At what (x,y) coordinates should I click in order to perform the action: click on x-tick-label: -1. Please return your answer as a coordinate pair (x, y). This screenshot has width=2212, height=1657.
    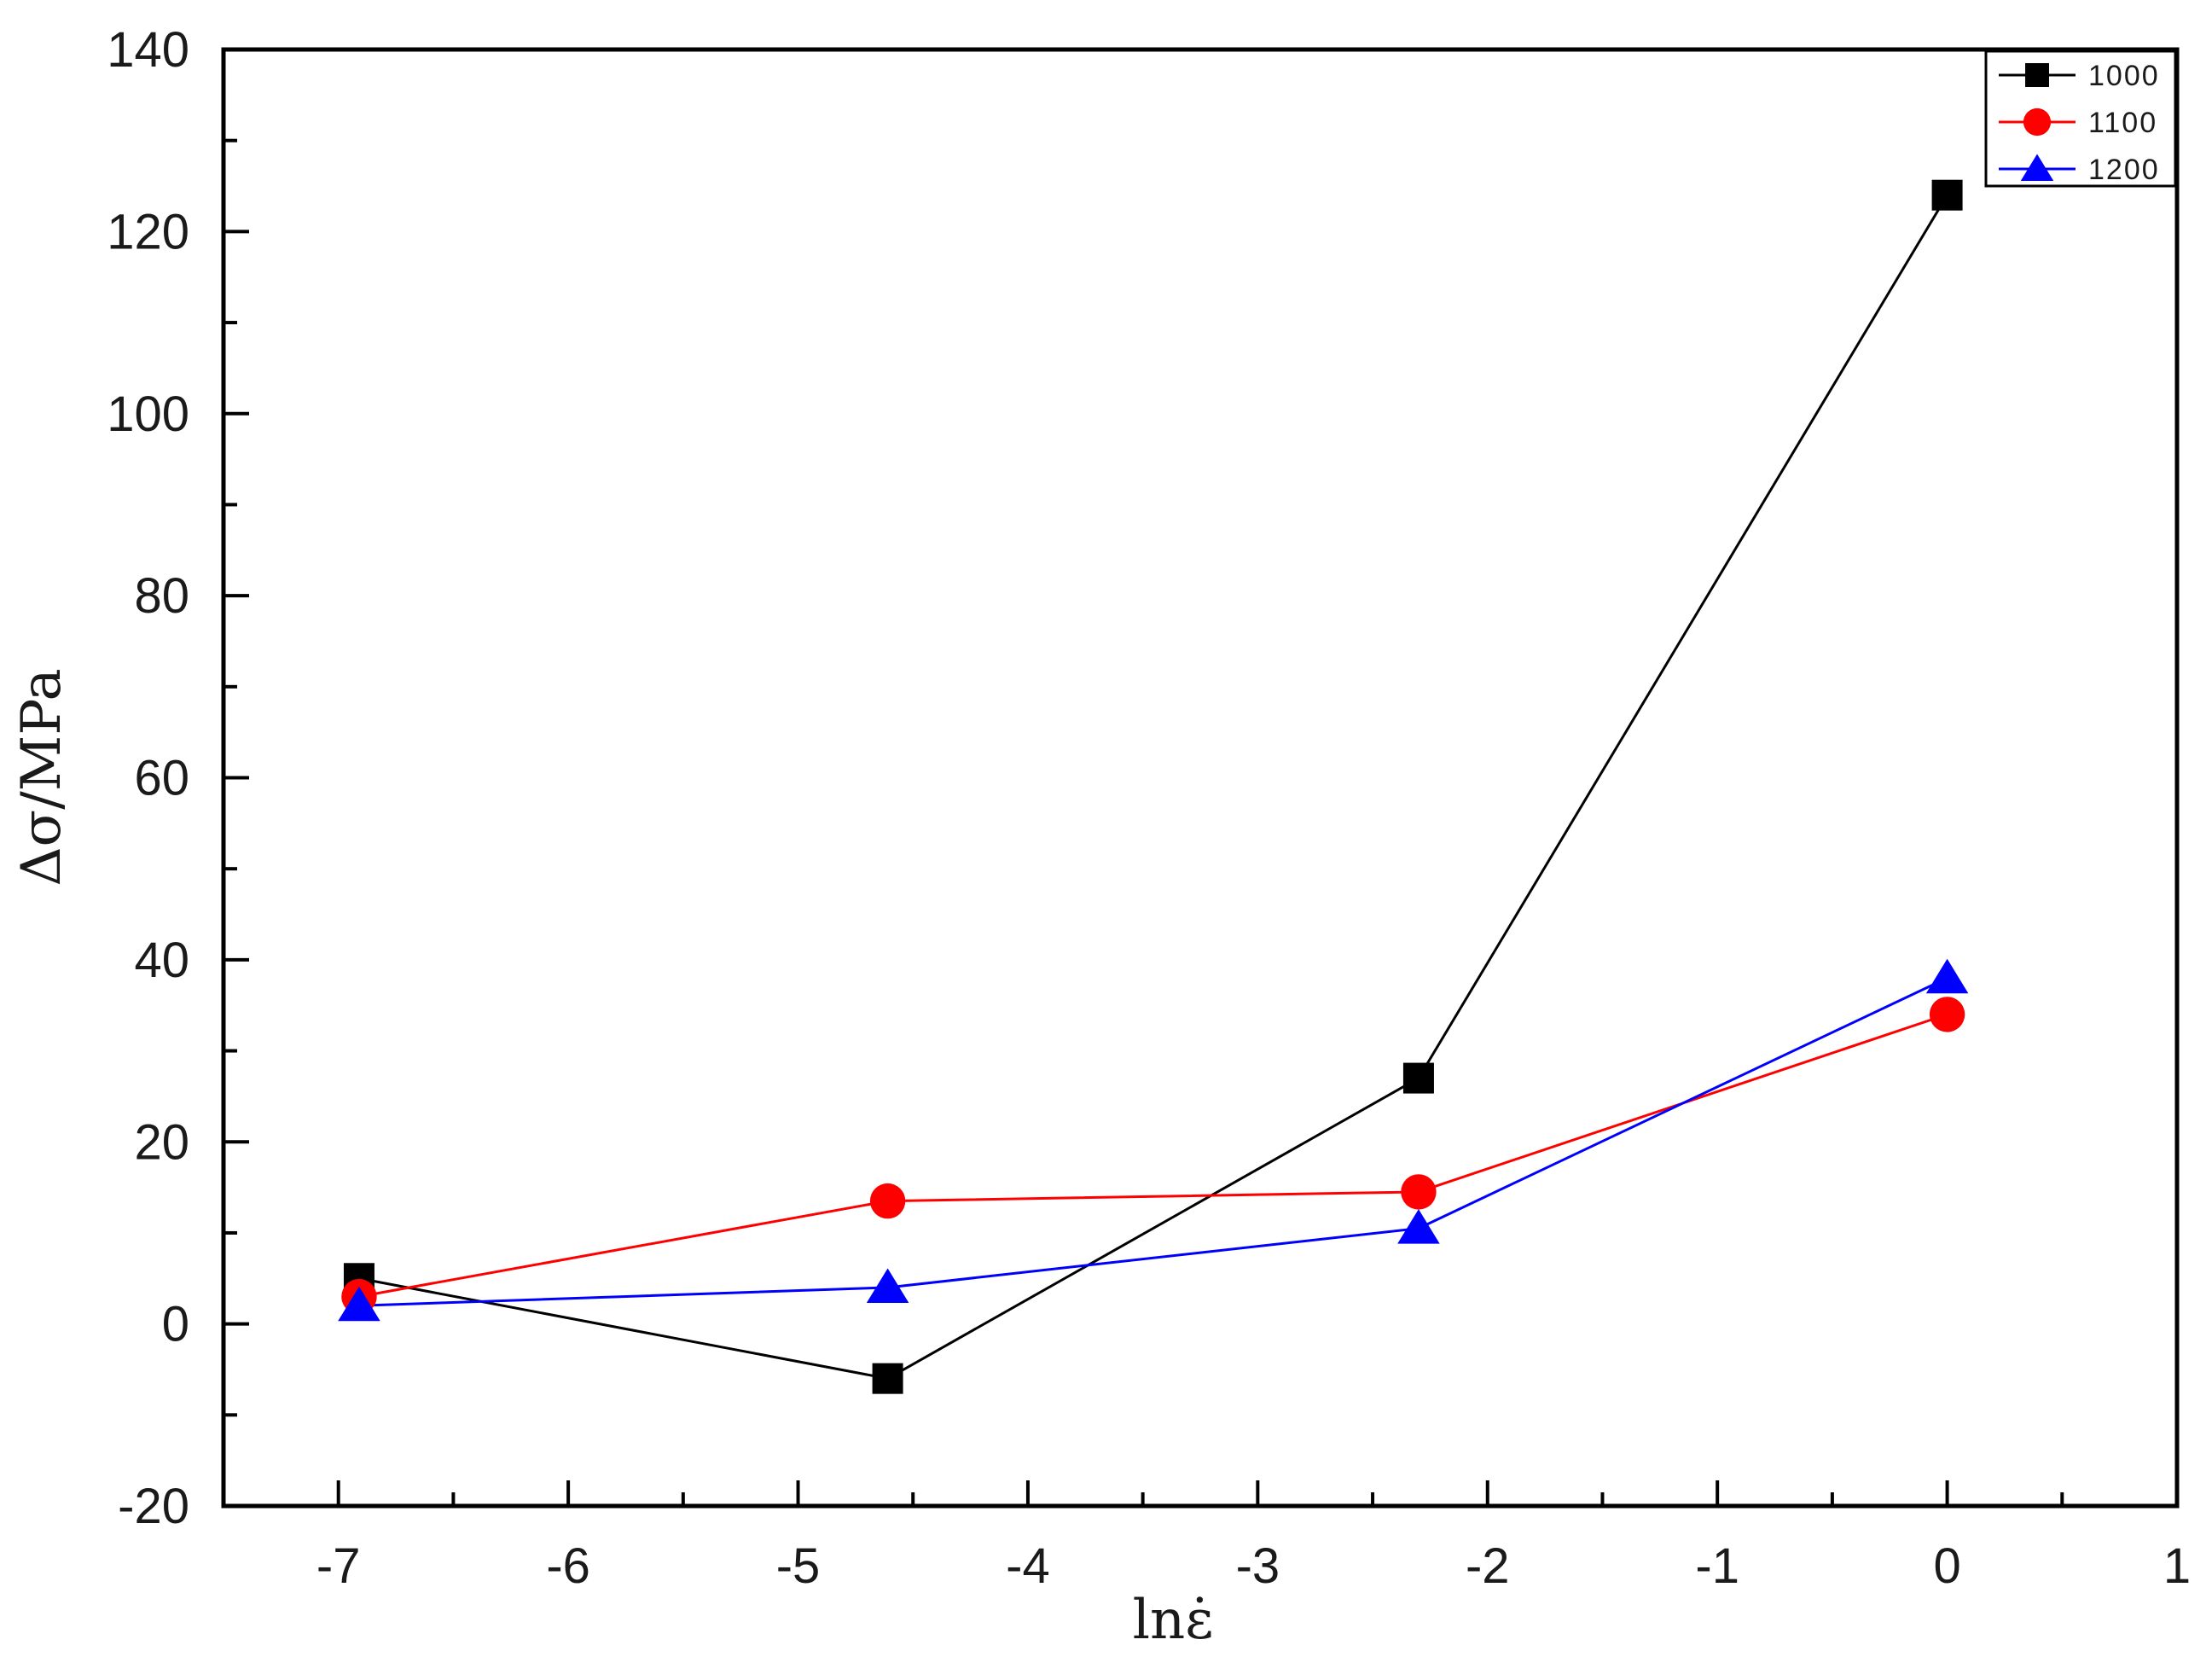
    Looking at the image, I should click on (1717, 1566).